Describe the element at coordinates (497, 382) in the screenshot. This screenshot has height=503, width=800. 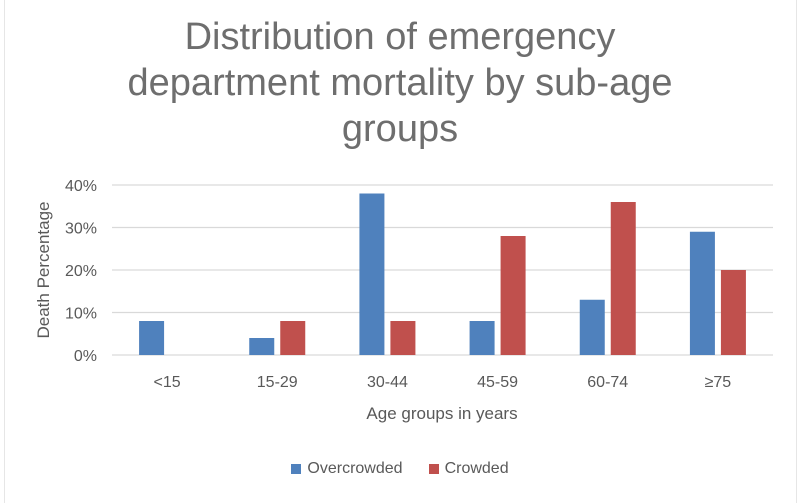
I see `x-tick-label: 45-59` at that location.